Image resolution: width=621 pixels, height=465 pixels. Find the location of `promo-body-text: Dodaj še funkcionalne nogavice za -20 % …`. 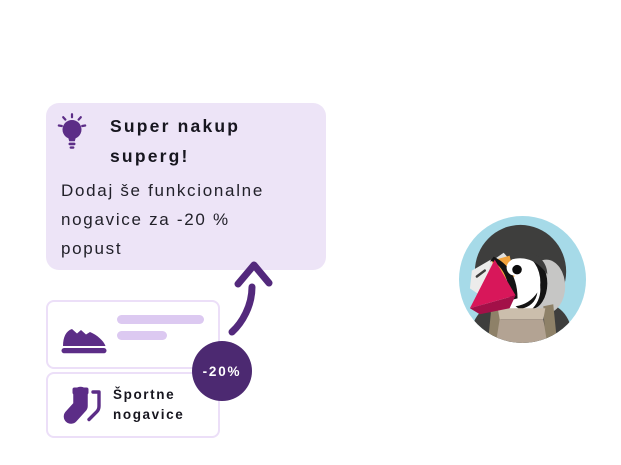

promo-body-text: Dodaj še funkcionalne nogavice za -20 % … is located at coordinates (162, 219).